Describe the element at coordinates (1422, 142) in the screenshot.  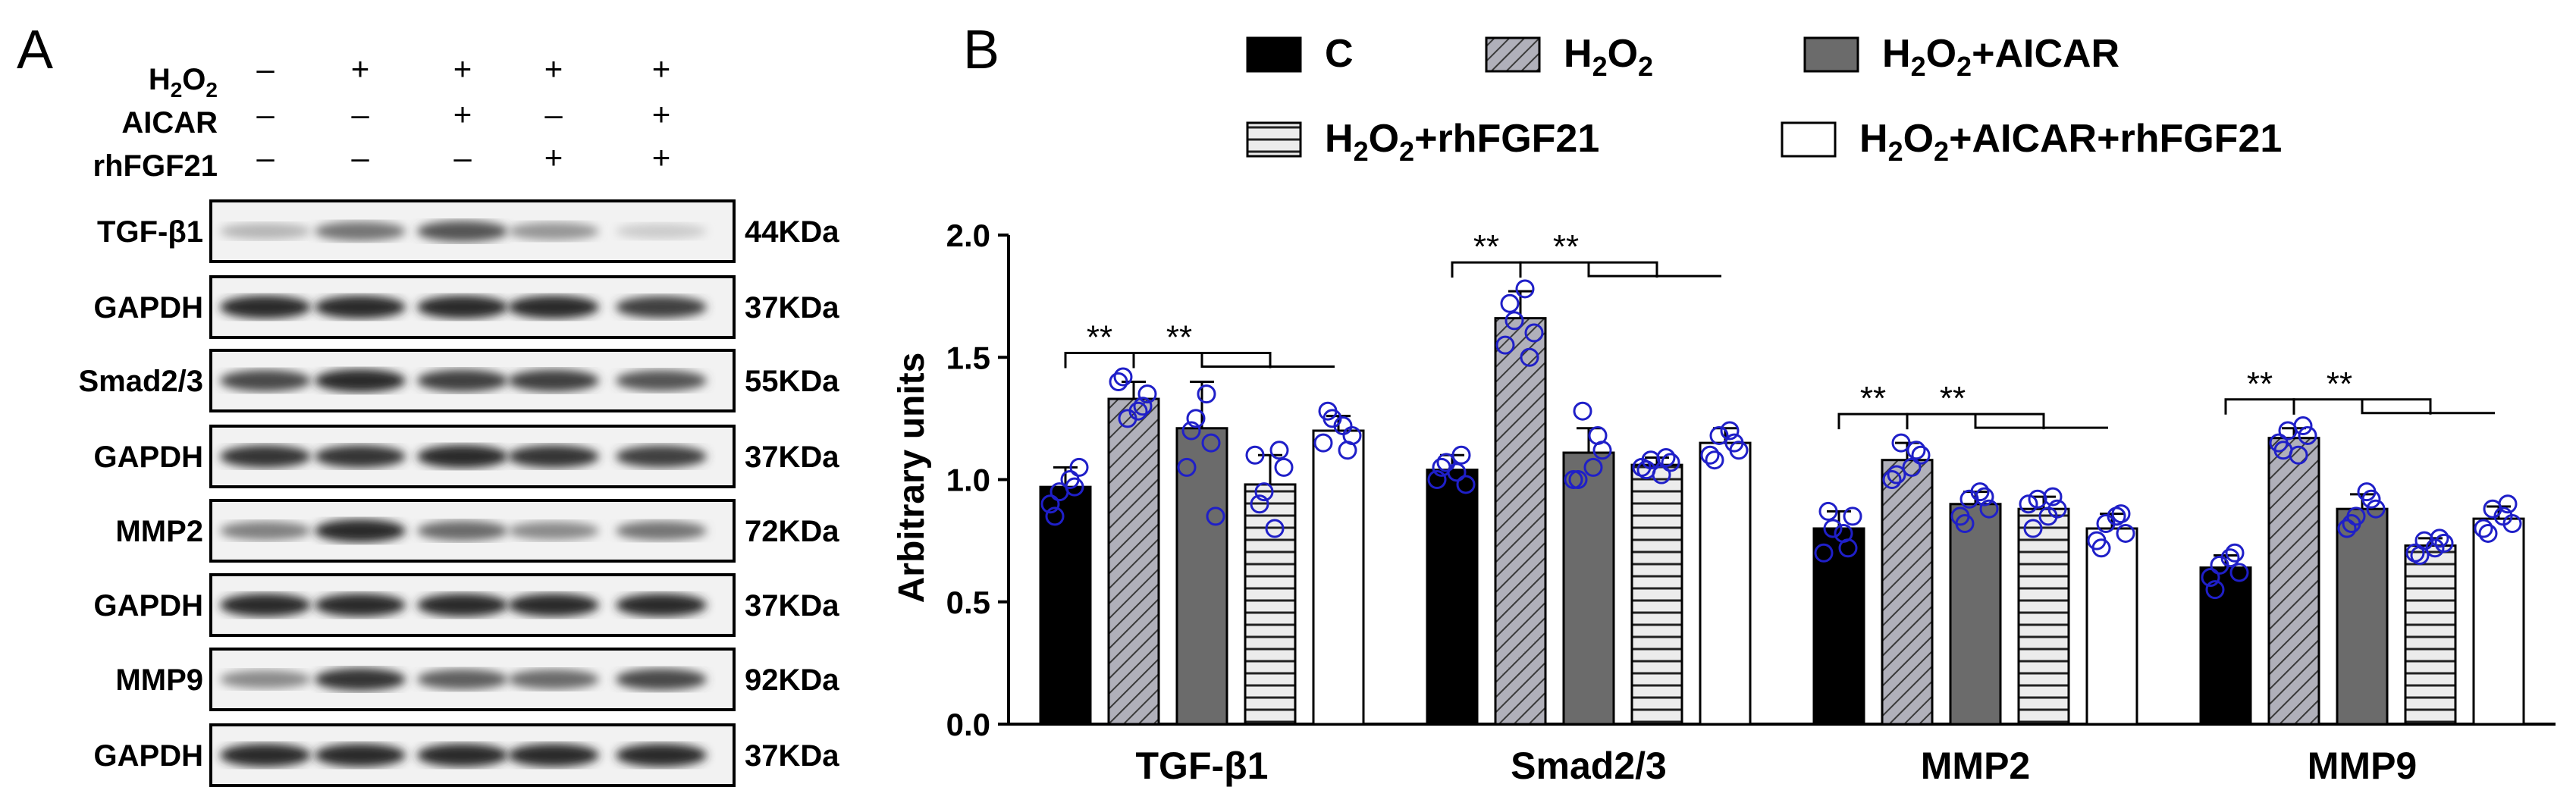
I see `legend-entry: H2O2+rhFGF21` at that location.